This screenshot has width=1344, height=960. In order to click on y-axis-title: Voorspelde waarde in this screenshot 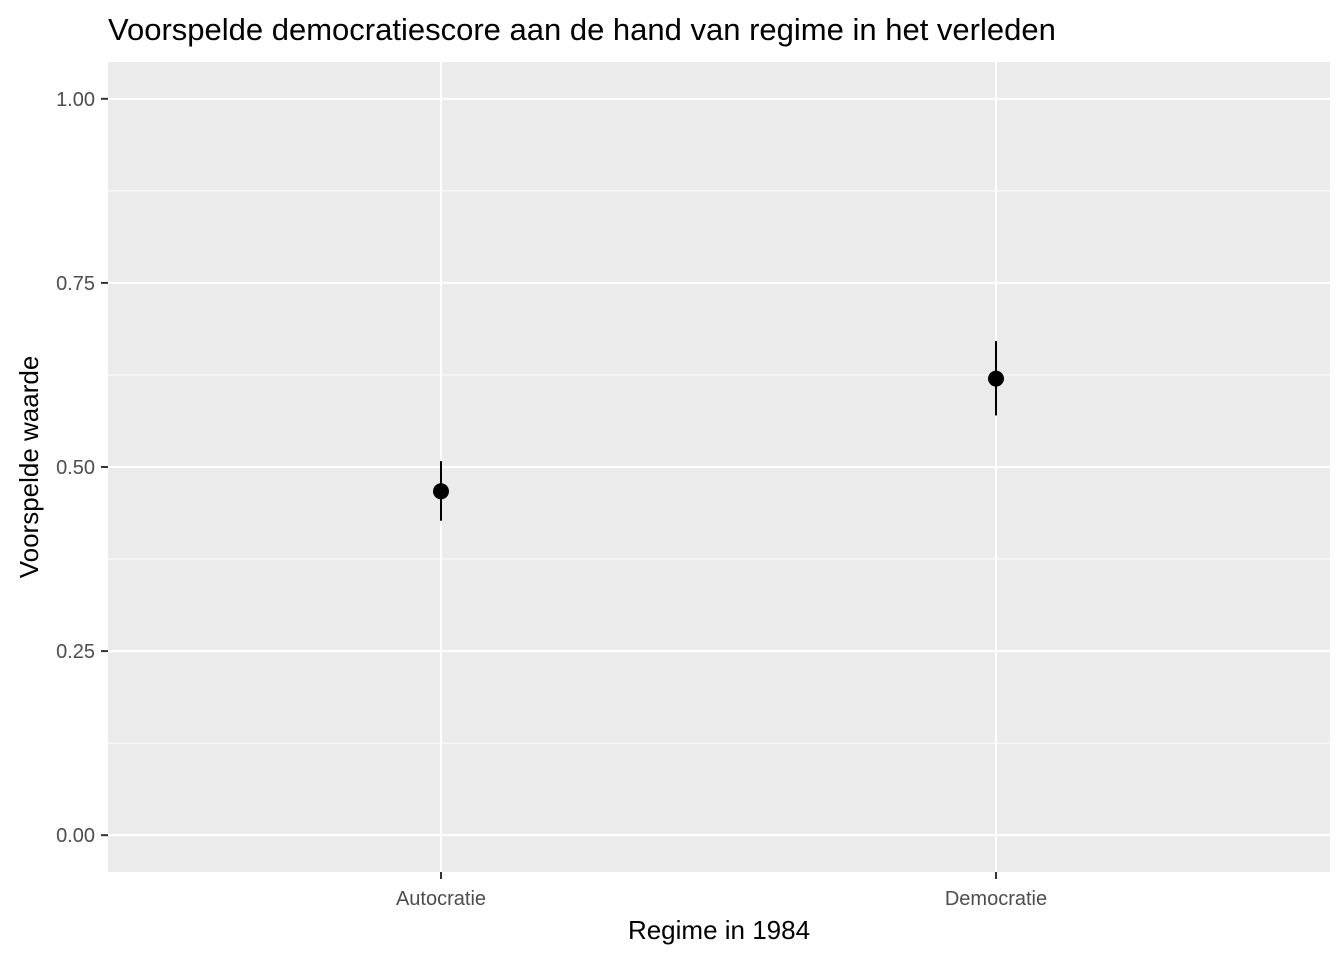, I will do `click(29, 467)`.